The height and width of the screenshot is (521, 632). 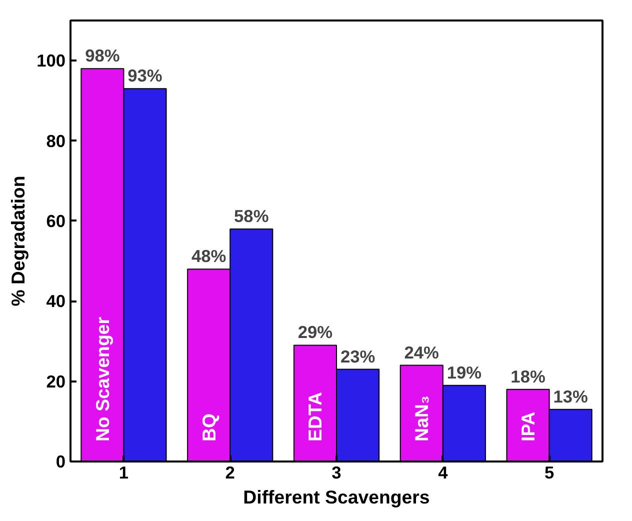 What do you see at coordinates (528, 376) in the screenshot?
I see `data-label: 18%` at bounding box center [528, 376].